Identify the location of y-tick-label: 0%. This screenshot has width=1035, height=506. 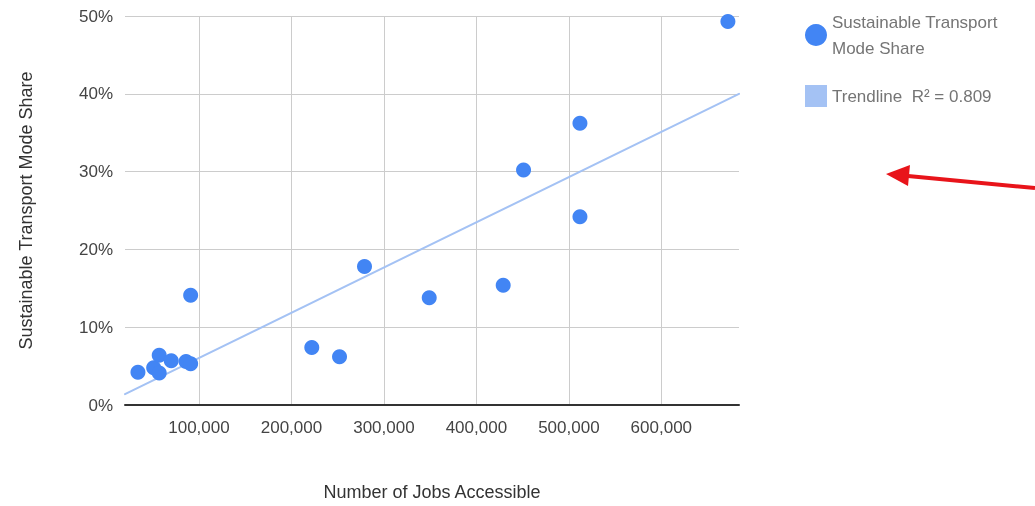
(100, 405).